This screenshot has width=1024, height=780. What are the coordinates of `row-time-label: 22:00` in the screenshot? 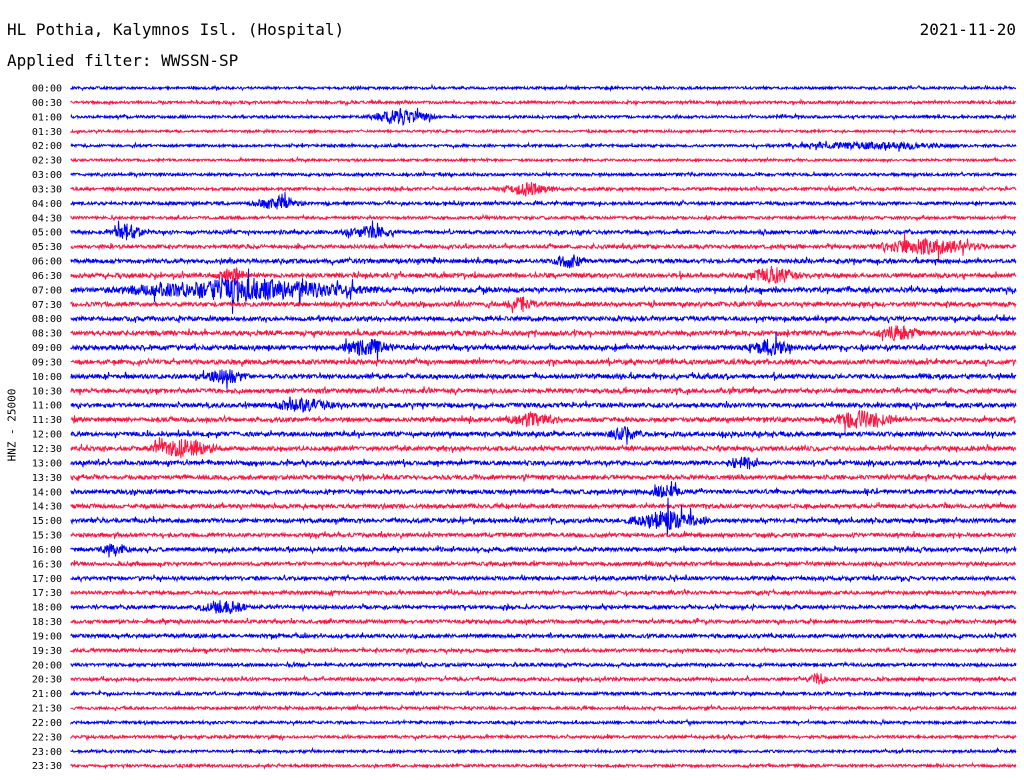 It's located at (47, 723).